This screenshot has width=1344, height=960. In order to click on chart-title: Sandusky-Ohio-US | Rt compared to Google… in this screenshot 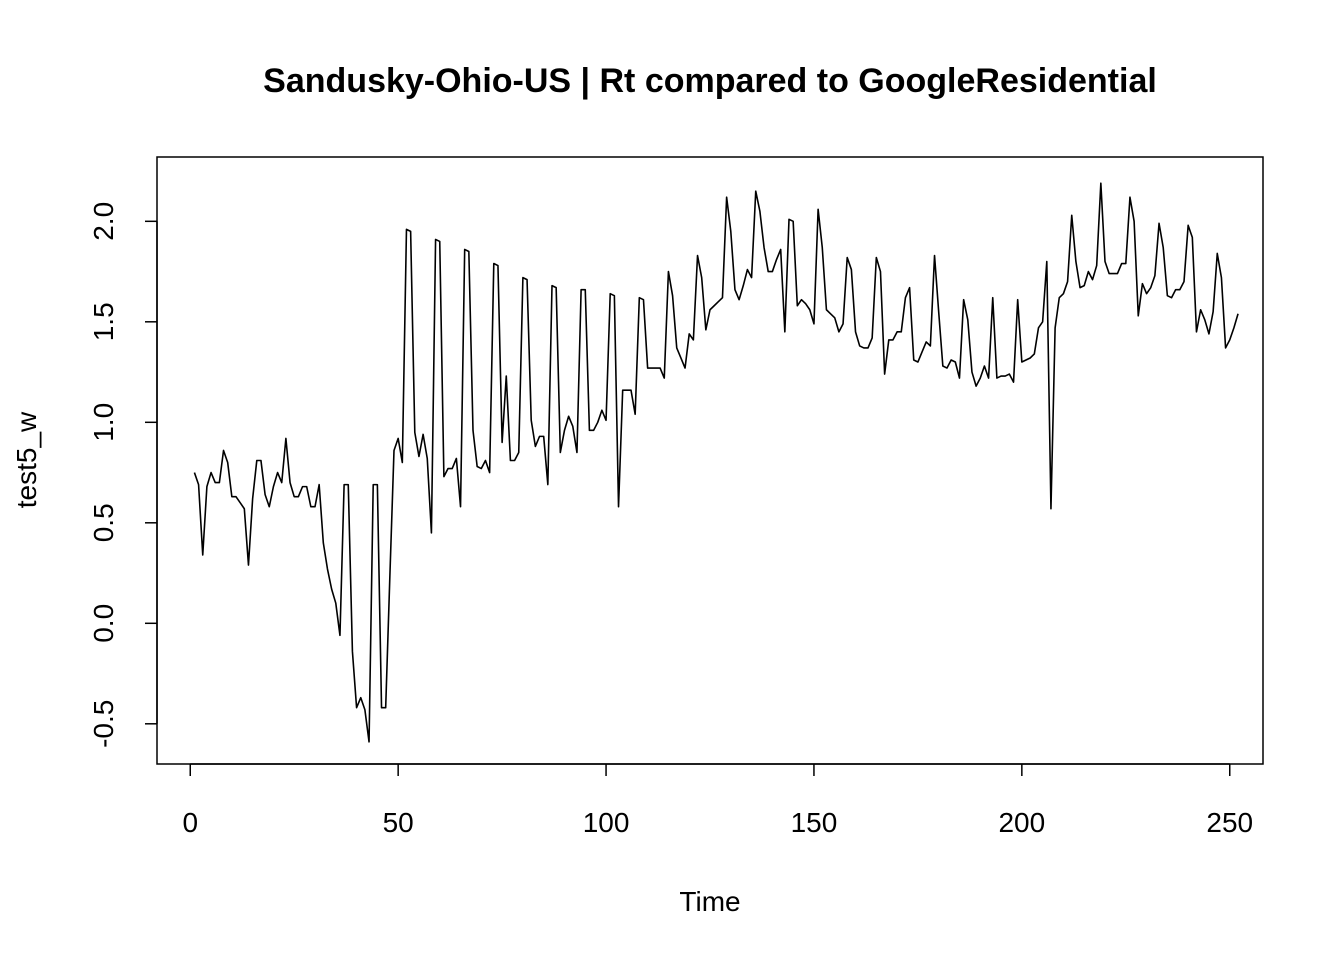, I will do `click(710, 81)`.